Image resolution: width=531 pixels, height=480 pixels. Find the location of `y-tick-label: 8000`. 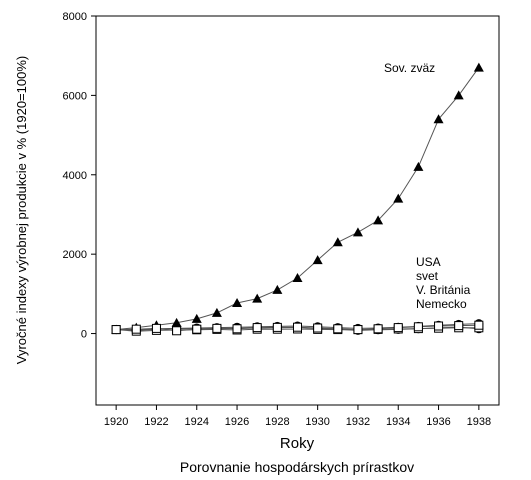

y-tick-label: 8000 is located at coordinates (75, 17).